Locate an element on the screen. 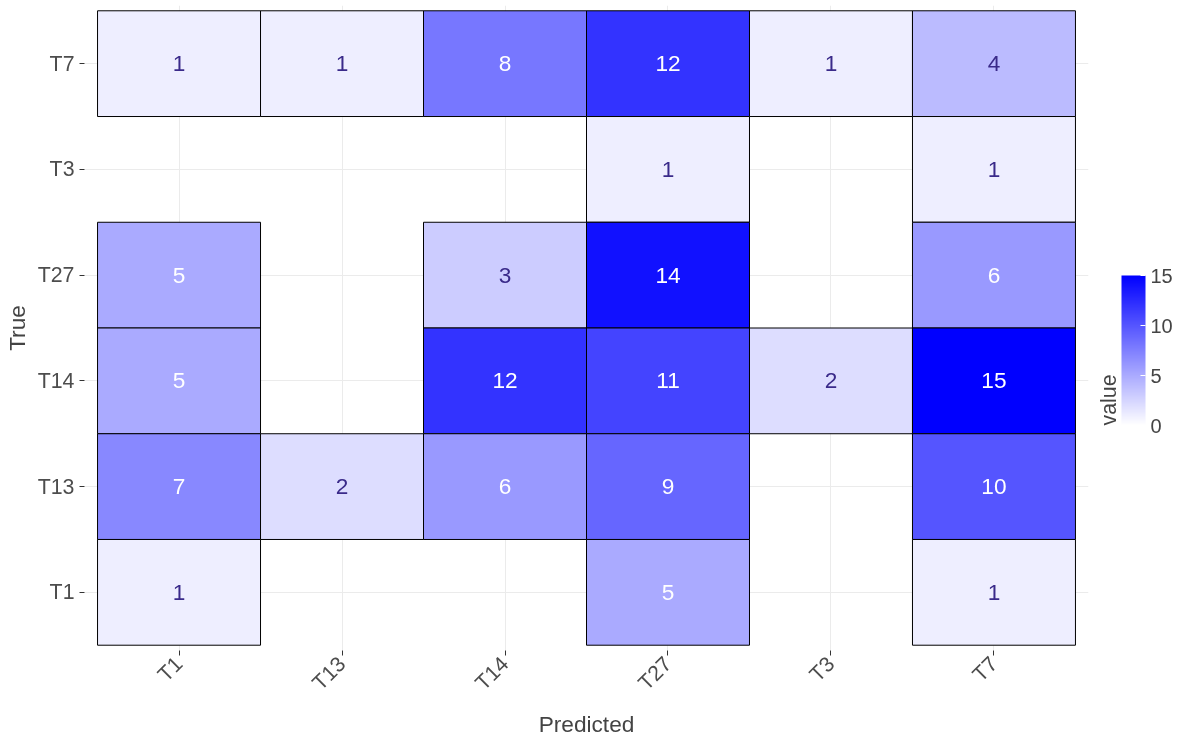  color-bar-label: 0 is located at coordinates (1156, 425).